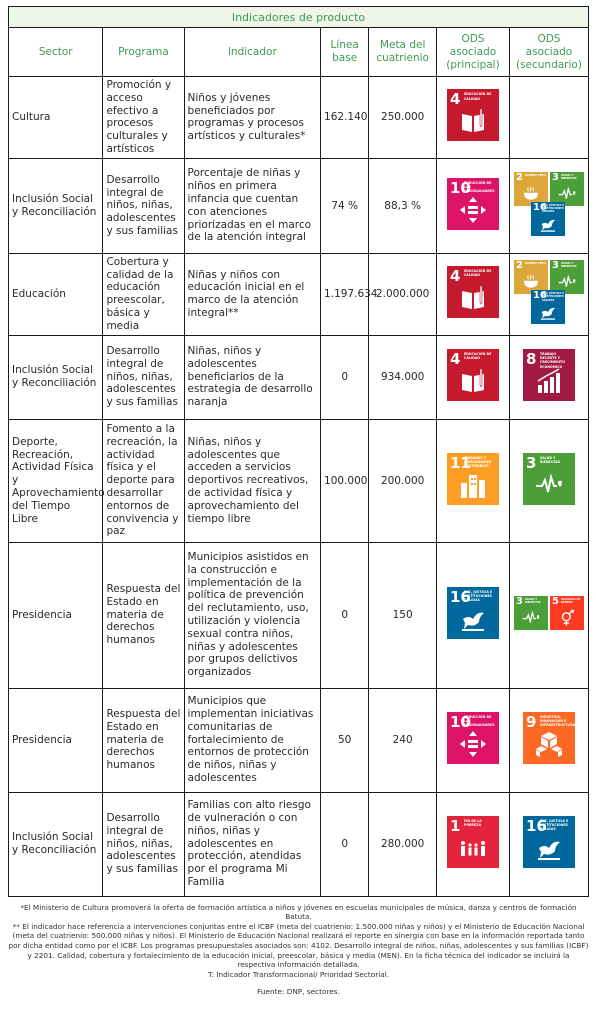  What do you see at coordinates (252, 52) in the screenshot?
I see `header-indicador: Indicador` at bounding box center [252, 52].